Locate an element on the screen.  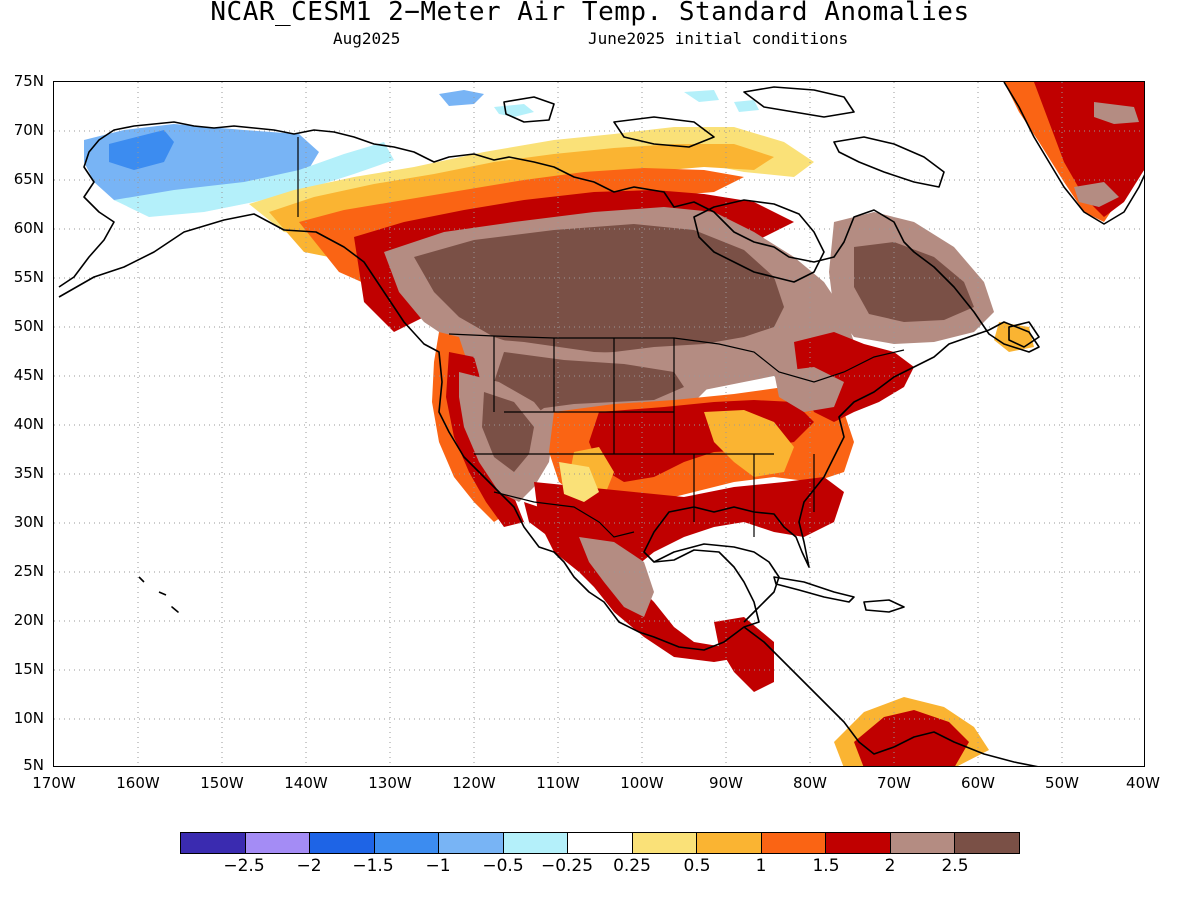
lon-label: 160W is located at coordinates (138, 783).